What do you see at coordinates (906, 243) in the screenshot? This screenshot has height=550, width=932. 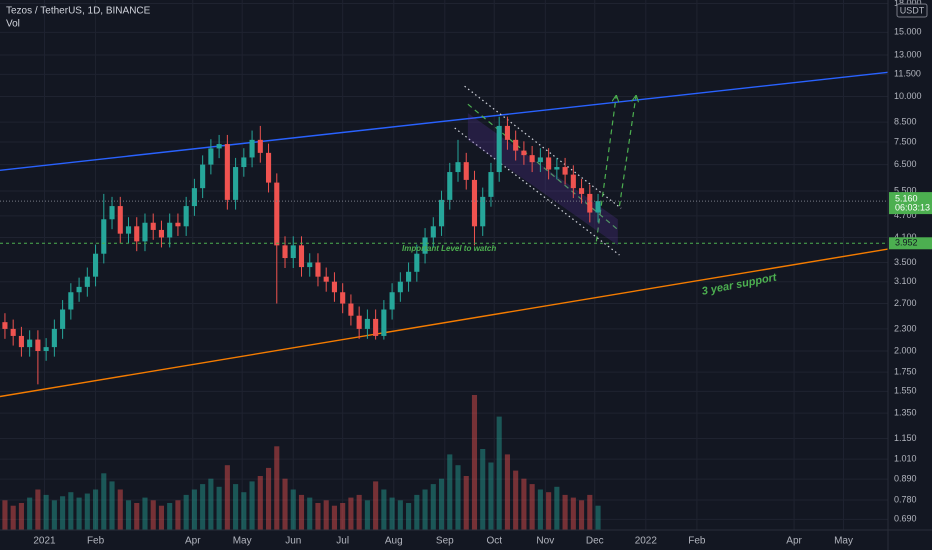 I see `level-label: 3.952` at bounding box center [906, 243].